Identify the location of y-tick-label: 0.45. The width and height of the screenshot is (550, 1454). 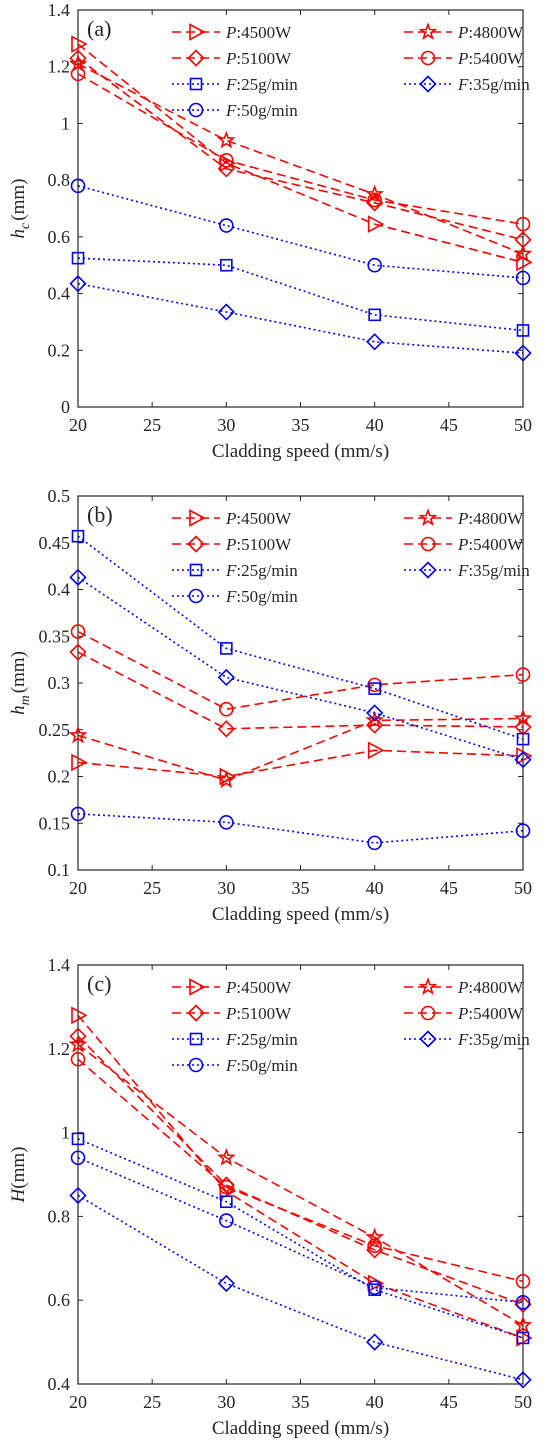
(55, 543).